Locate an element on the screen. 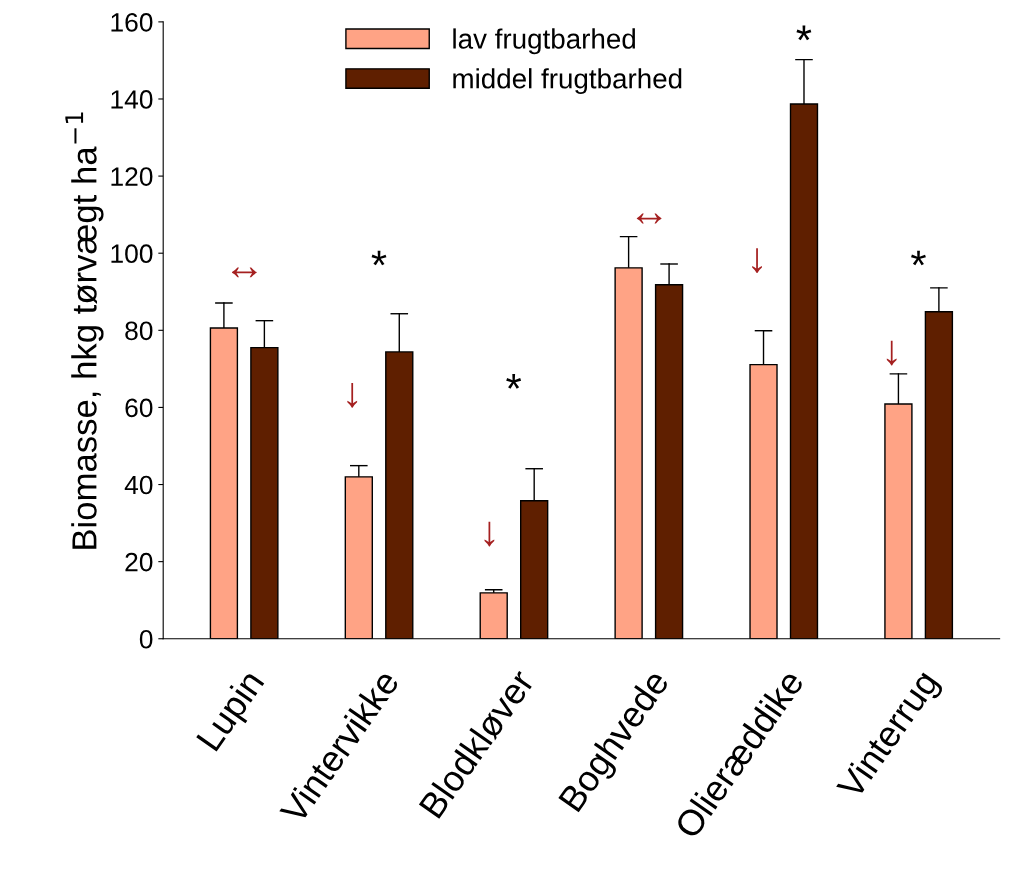 The image size is (1020, 875). y-tick-label: 140 is located at coordinates (132, 99).